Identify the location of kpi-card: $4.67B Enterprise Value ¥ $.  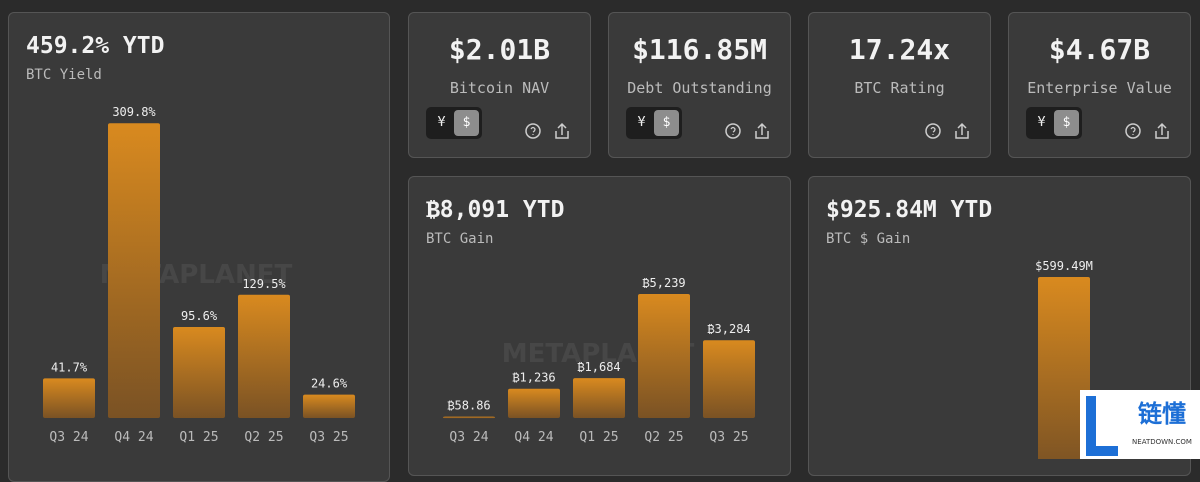
(1099, 85).